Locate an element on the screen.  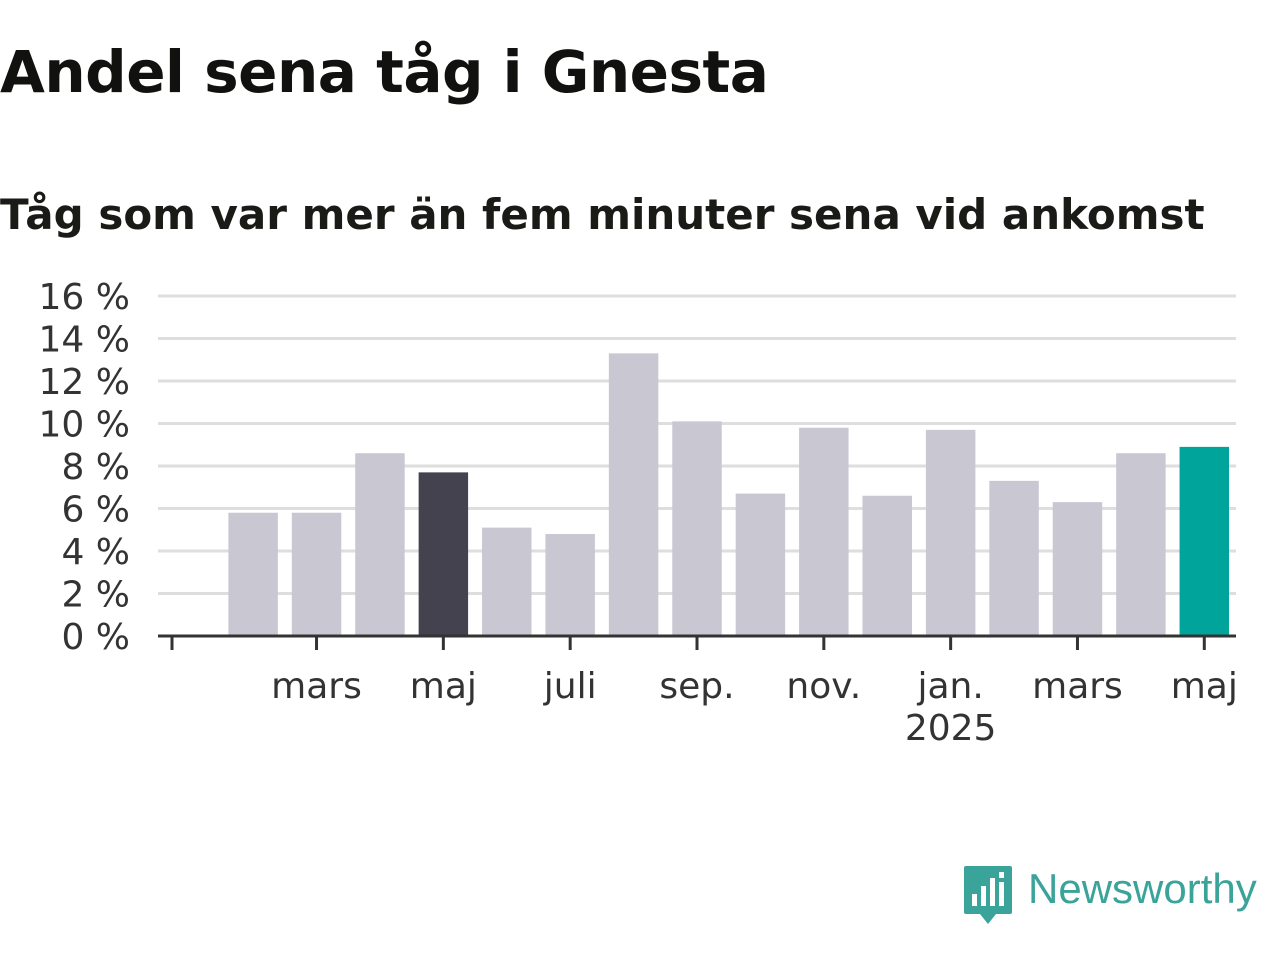
y-tick-label: 12 % is located at coordinates (84, 382).